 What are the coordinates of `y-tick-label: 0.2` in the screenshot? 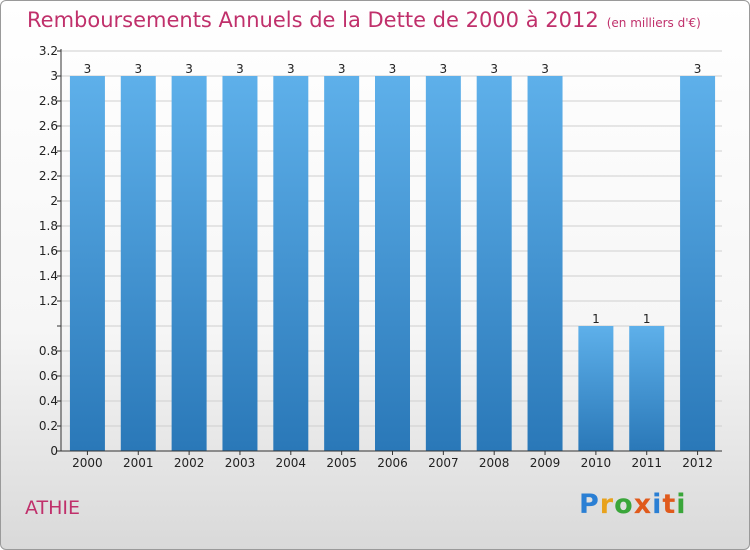 It's located at (48, 426).